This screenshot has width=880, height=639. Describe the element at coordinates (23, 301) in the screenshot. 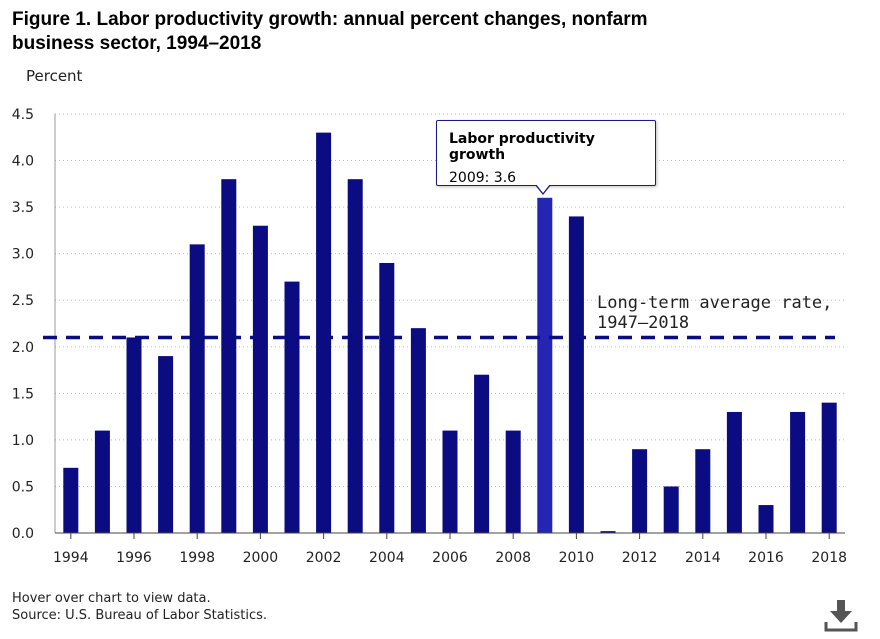

I see `y-tick-label: 2.5` at that location.